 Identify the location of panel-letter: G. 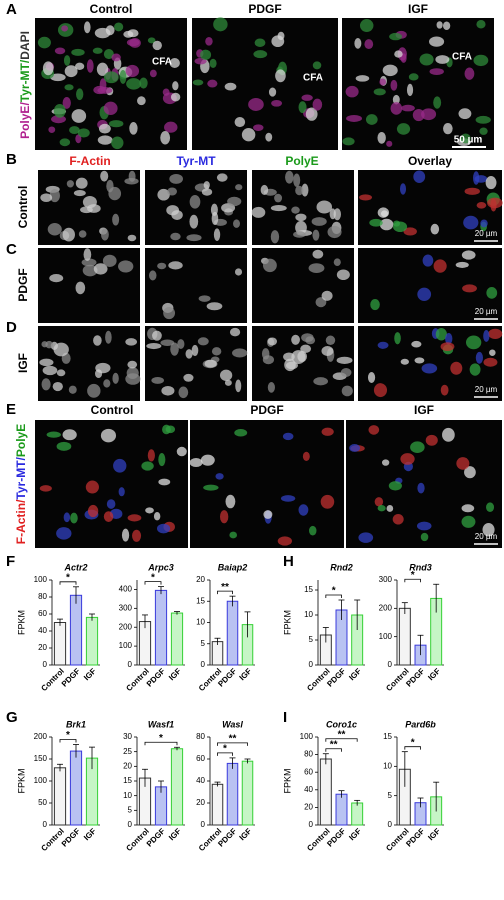
(12, 717).